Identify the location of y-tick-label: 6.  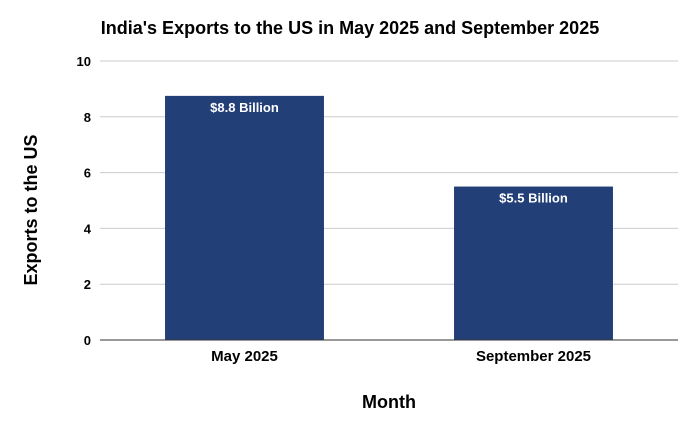
(87, 173).